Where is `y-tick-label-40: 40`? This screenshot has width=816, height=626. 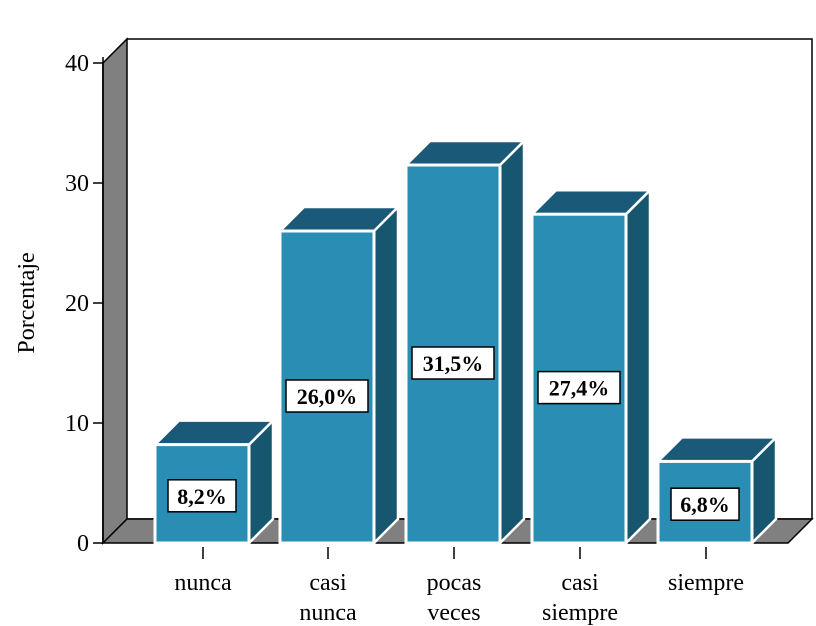 y-tick-label-40: 40 is located at coordinates (77, 64).